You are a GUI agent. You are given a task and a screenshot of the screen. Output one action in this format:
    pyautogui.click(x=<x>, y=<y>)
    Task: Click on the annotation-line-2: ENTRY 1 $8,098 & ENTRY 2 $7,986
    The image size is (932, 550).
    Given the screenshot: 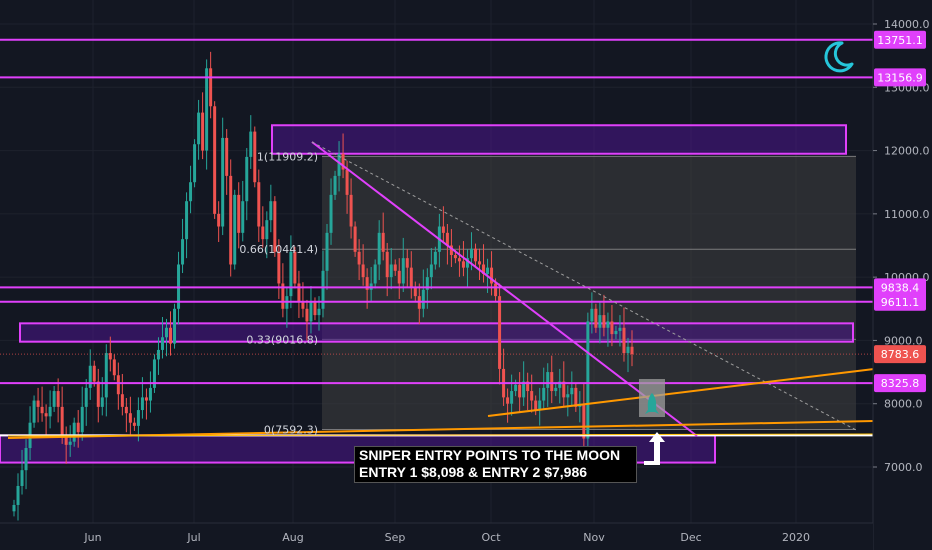 What is the action you would take?
    pyautogui.click(x=473, y=472)
    